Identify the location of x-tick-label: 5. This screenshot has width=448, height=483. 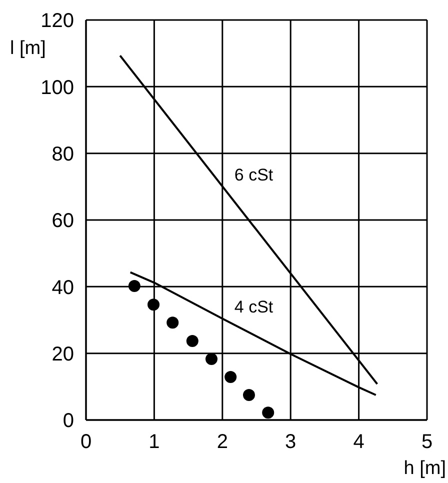
(427, 442).